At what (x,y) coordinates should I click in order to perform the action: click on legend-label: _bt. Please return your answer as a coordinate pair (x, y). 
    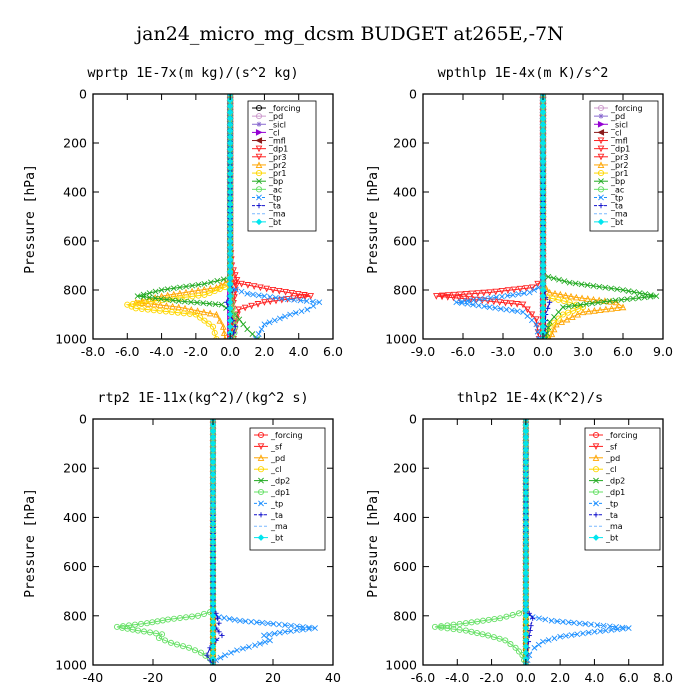
    Looking at the image, I should click on (616, 222).